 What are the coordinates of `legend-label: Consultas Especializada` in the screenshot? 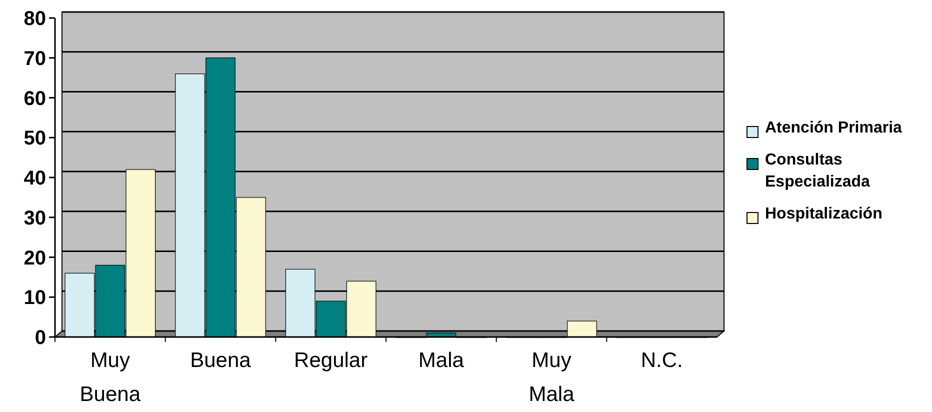 It's located at (817, 171).